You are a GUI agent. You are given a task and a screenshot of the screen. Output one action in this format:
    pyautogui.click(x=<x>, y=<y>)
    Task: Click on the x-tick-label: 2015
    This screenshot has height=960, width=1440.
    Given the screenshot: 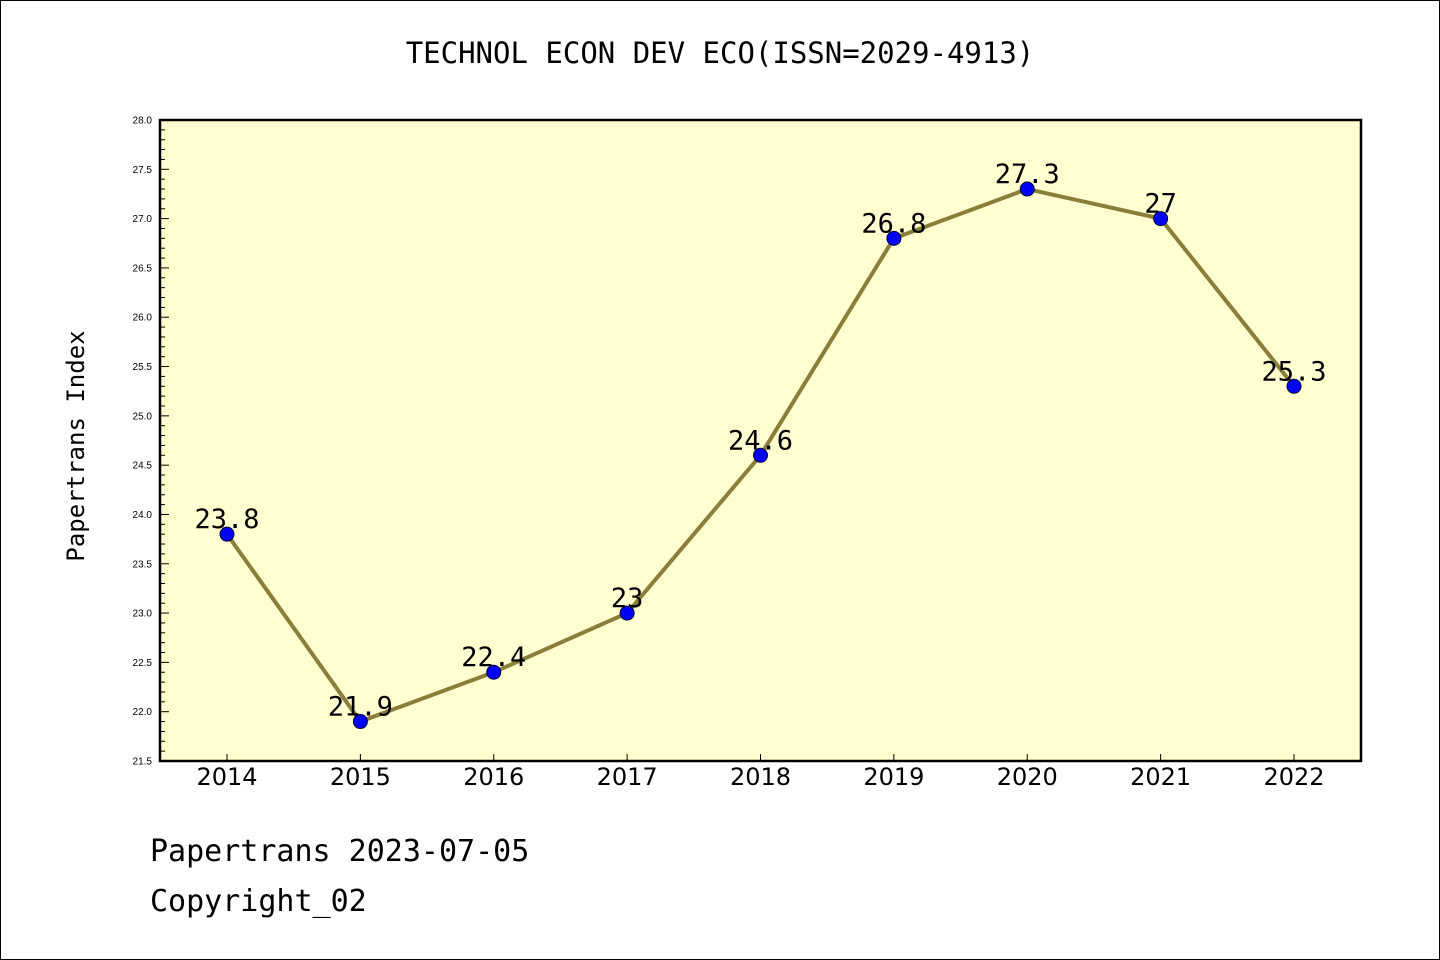 What is the action you would take?
    pyautogui.click(x=360, y=777)
    